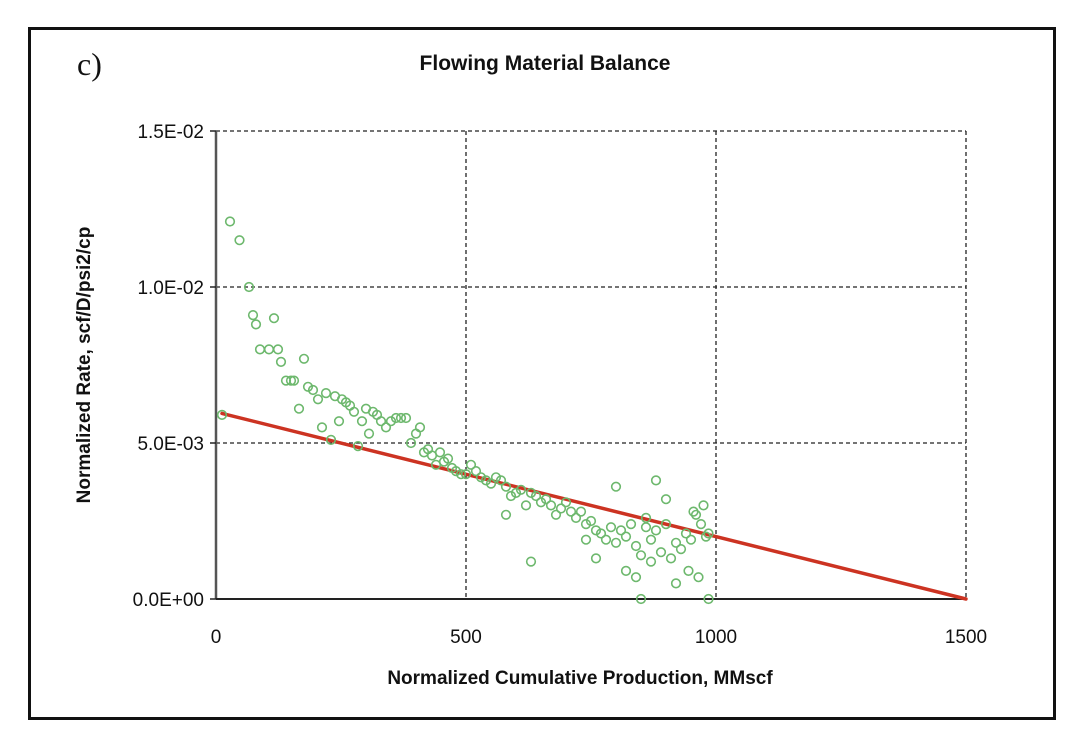 This screenshot has height=750, width=1090. I want to click on y-tick-label: 5.0E-03, so click(170, 444).